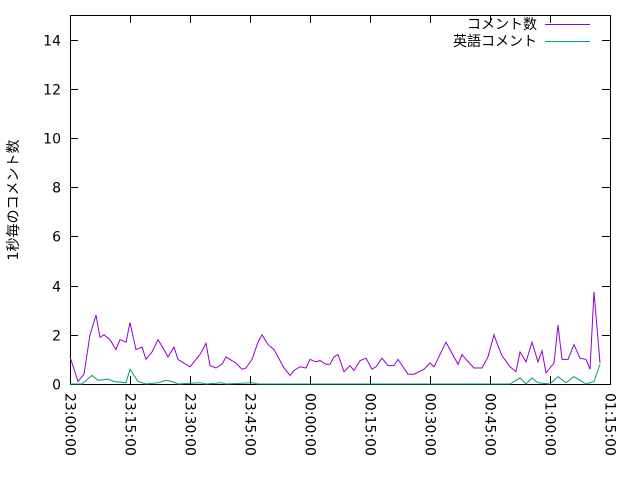 The width and height of the screenshot is (640, 484). What do you see at coordinates (52, 42) in the screenshot?
I see `y-tick-label: 14` at bounding box center [52, 42].